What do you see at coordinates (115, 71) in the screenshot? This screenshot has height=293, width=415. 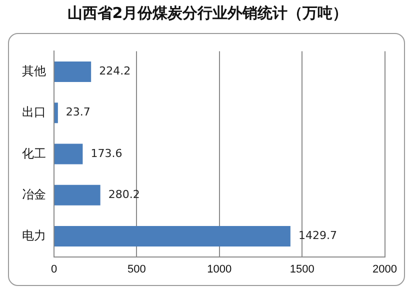 I see `data-label: 224.2` at bounding box center [115, 71].